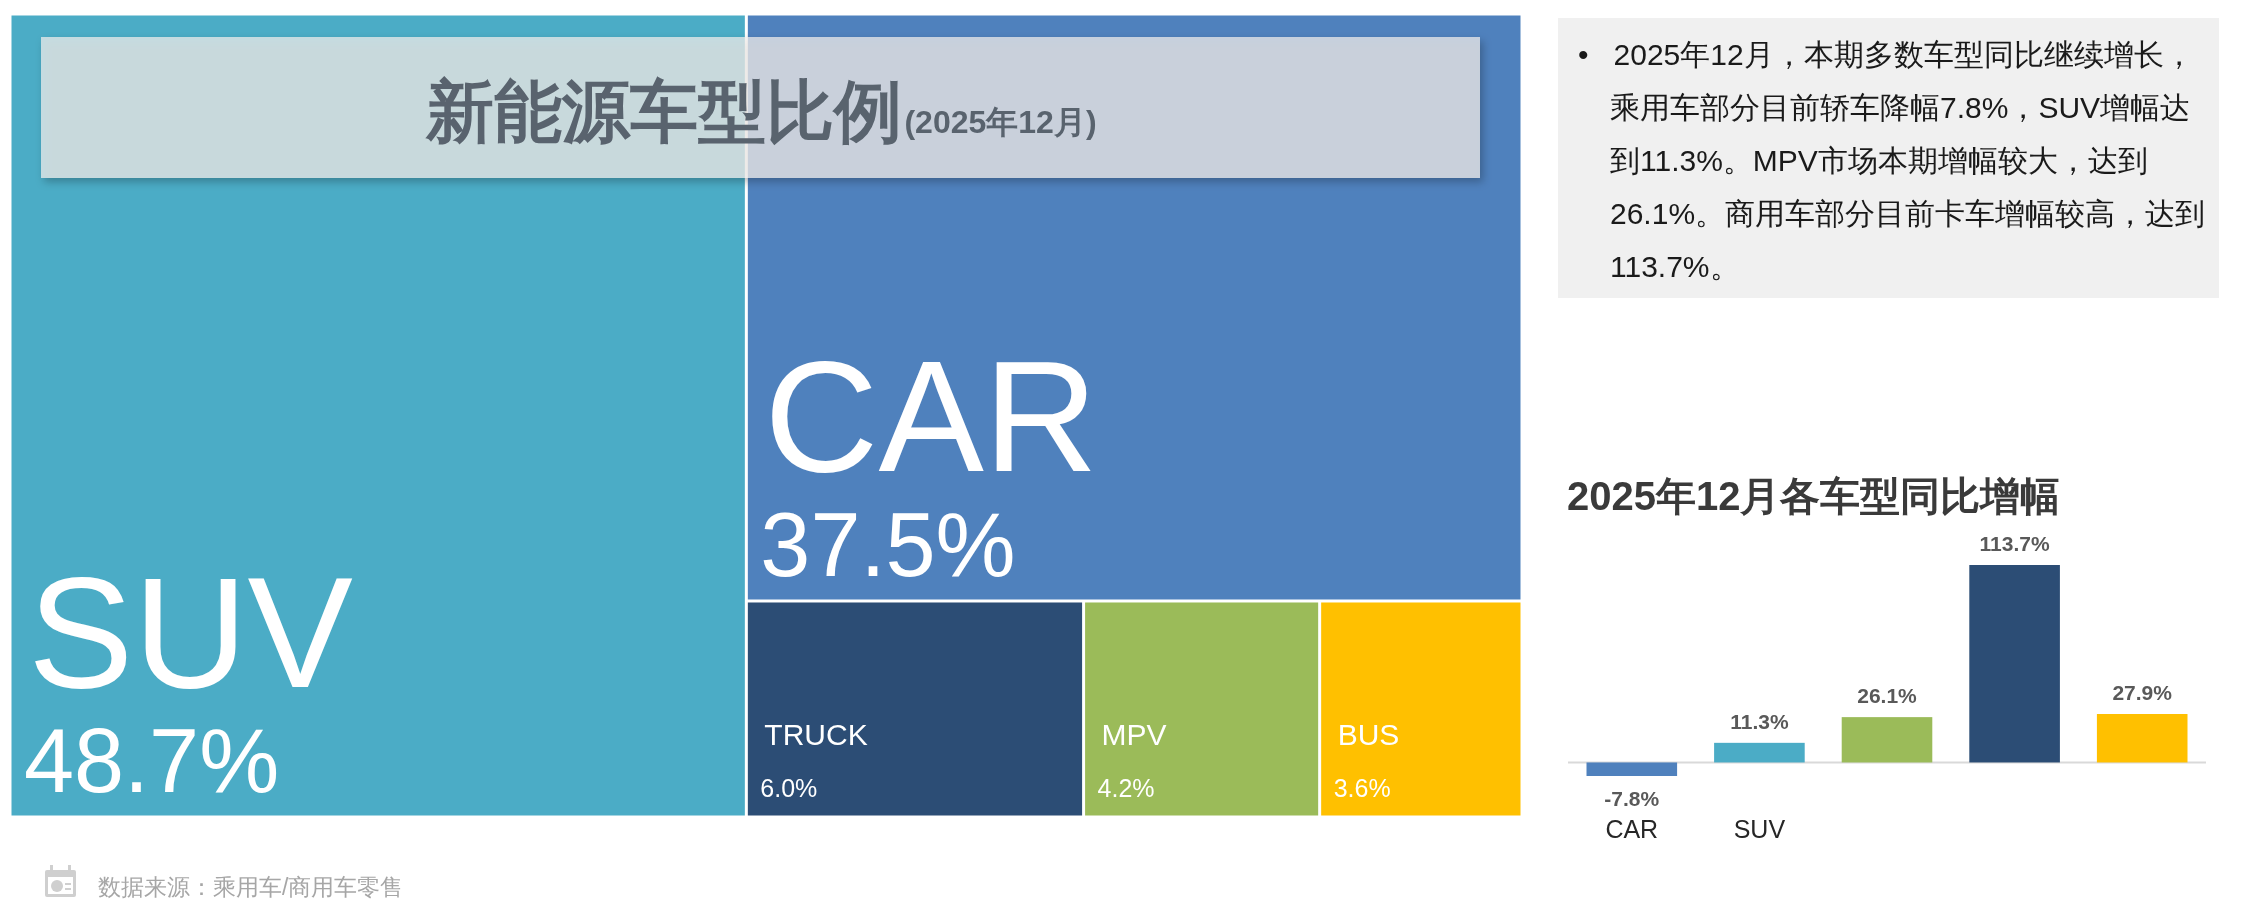 This screenshot has width=2242, height=904. Describe the element at coordinates (251, 887) in the screenshot. I see `source: 数据来源：乘用车/商用车零售` at that location.